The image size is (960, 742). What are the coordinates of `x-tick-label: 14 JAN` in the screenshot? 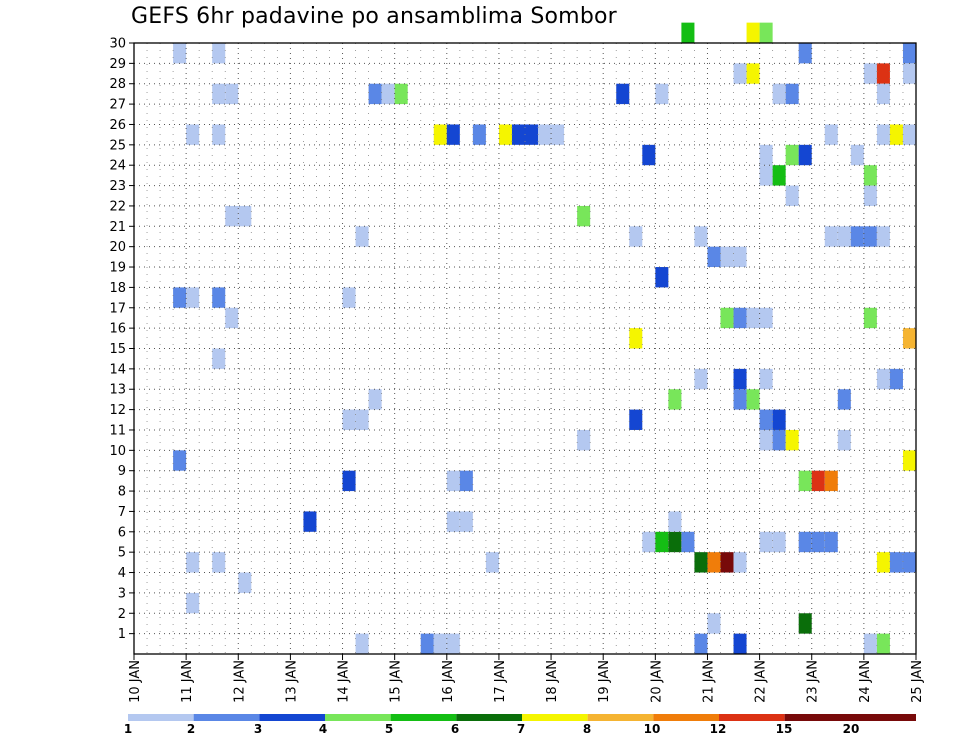 It's located at (344, 681).